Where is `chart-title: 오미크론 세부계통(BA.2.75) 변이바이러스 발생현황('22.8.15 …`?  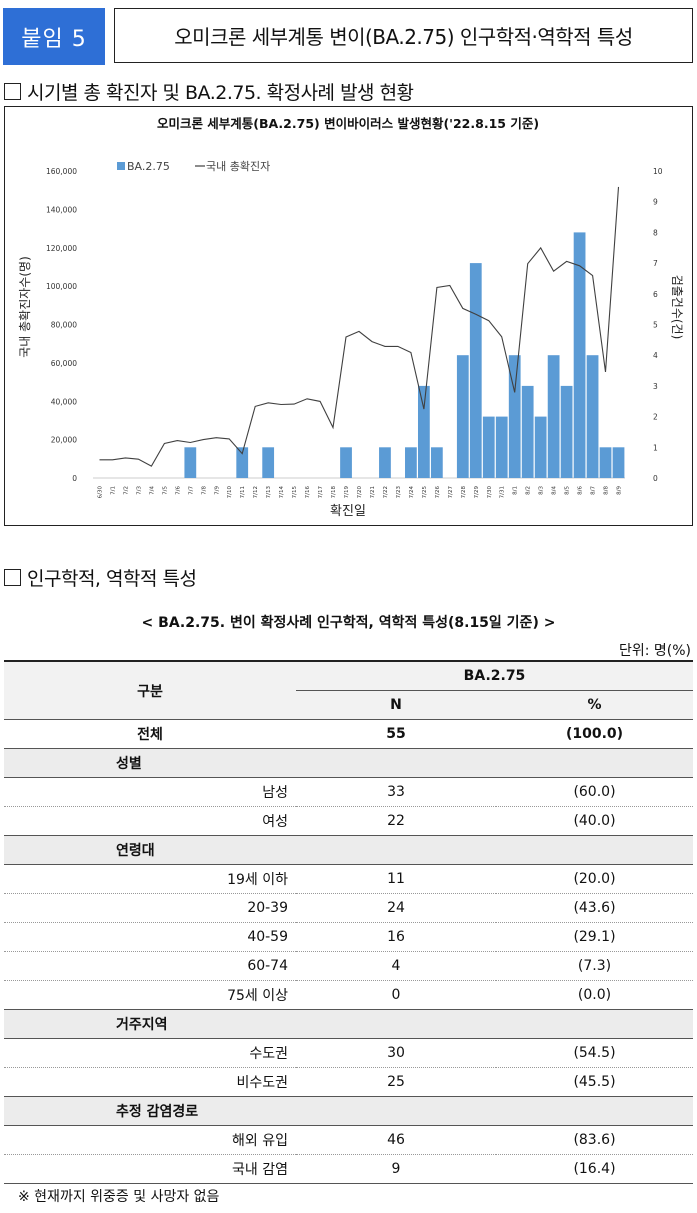 chart-title: 오미크론 세부계통(BA.2.75) 변이바이러스 발생현황('22.8.15 … is located at coordinates (348, 123).